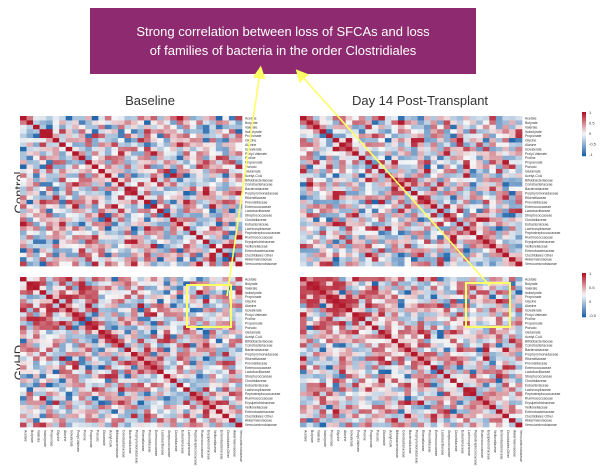  What do you see at coordinates (584, 144) in the screenshot?
I see `legend-swatch` at bounding box center [584, 144].